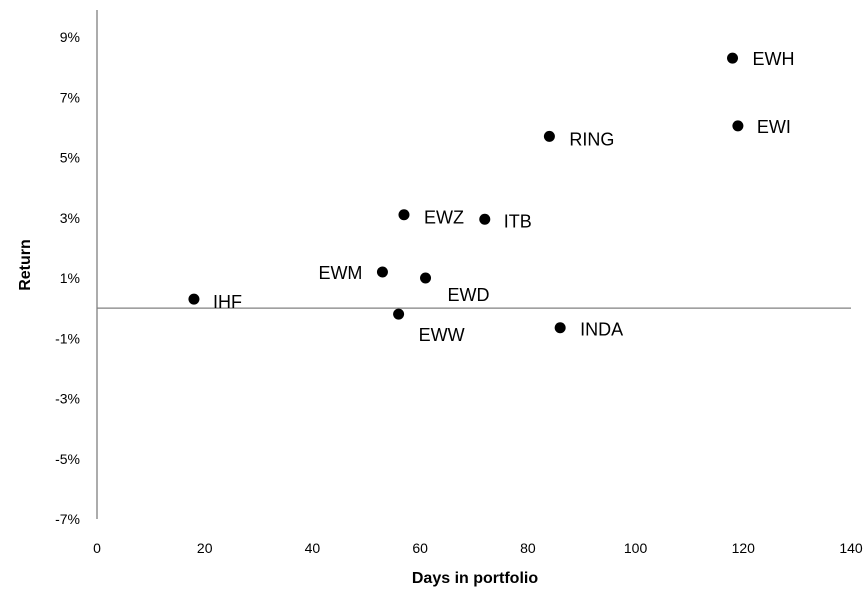  Describe the element at coordinates (601, 330) in the screenshot. I see `data-label-inda: INDA` at that location.